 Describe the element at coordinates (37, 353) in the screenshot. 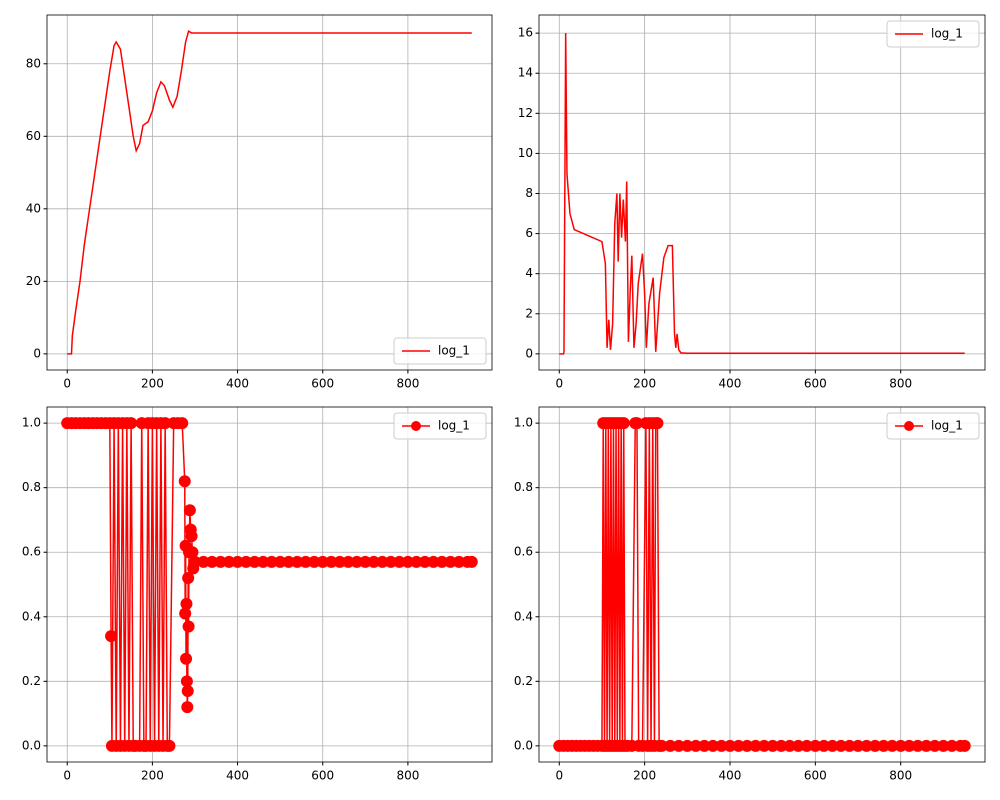

I see `y-tick-label: 0` at that location.